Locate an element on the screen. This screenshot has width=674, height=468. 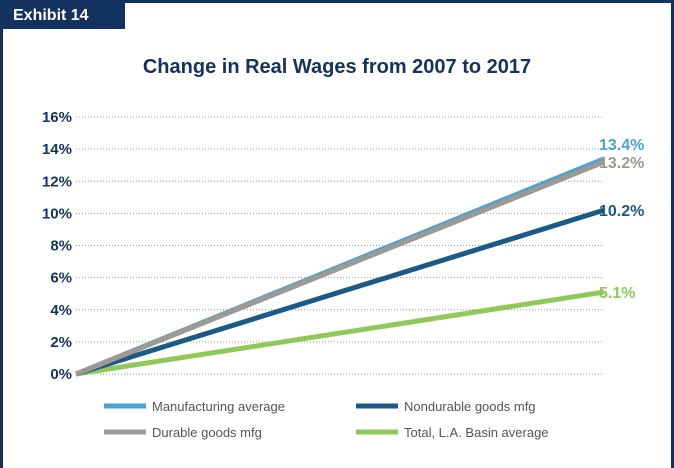
y-tick-label: 10% is located at coordinates (57, 213).